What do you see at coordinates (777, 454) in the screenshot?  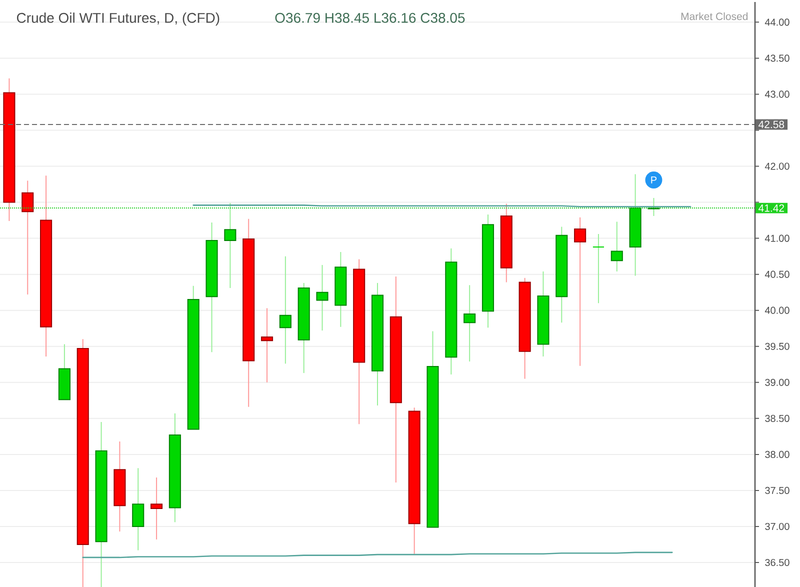 I see `y-tick-label: 38.00` at bounding box center [777, 454].